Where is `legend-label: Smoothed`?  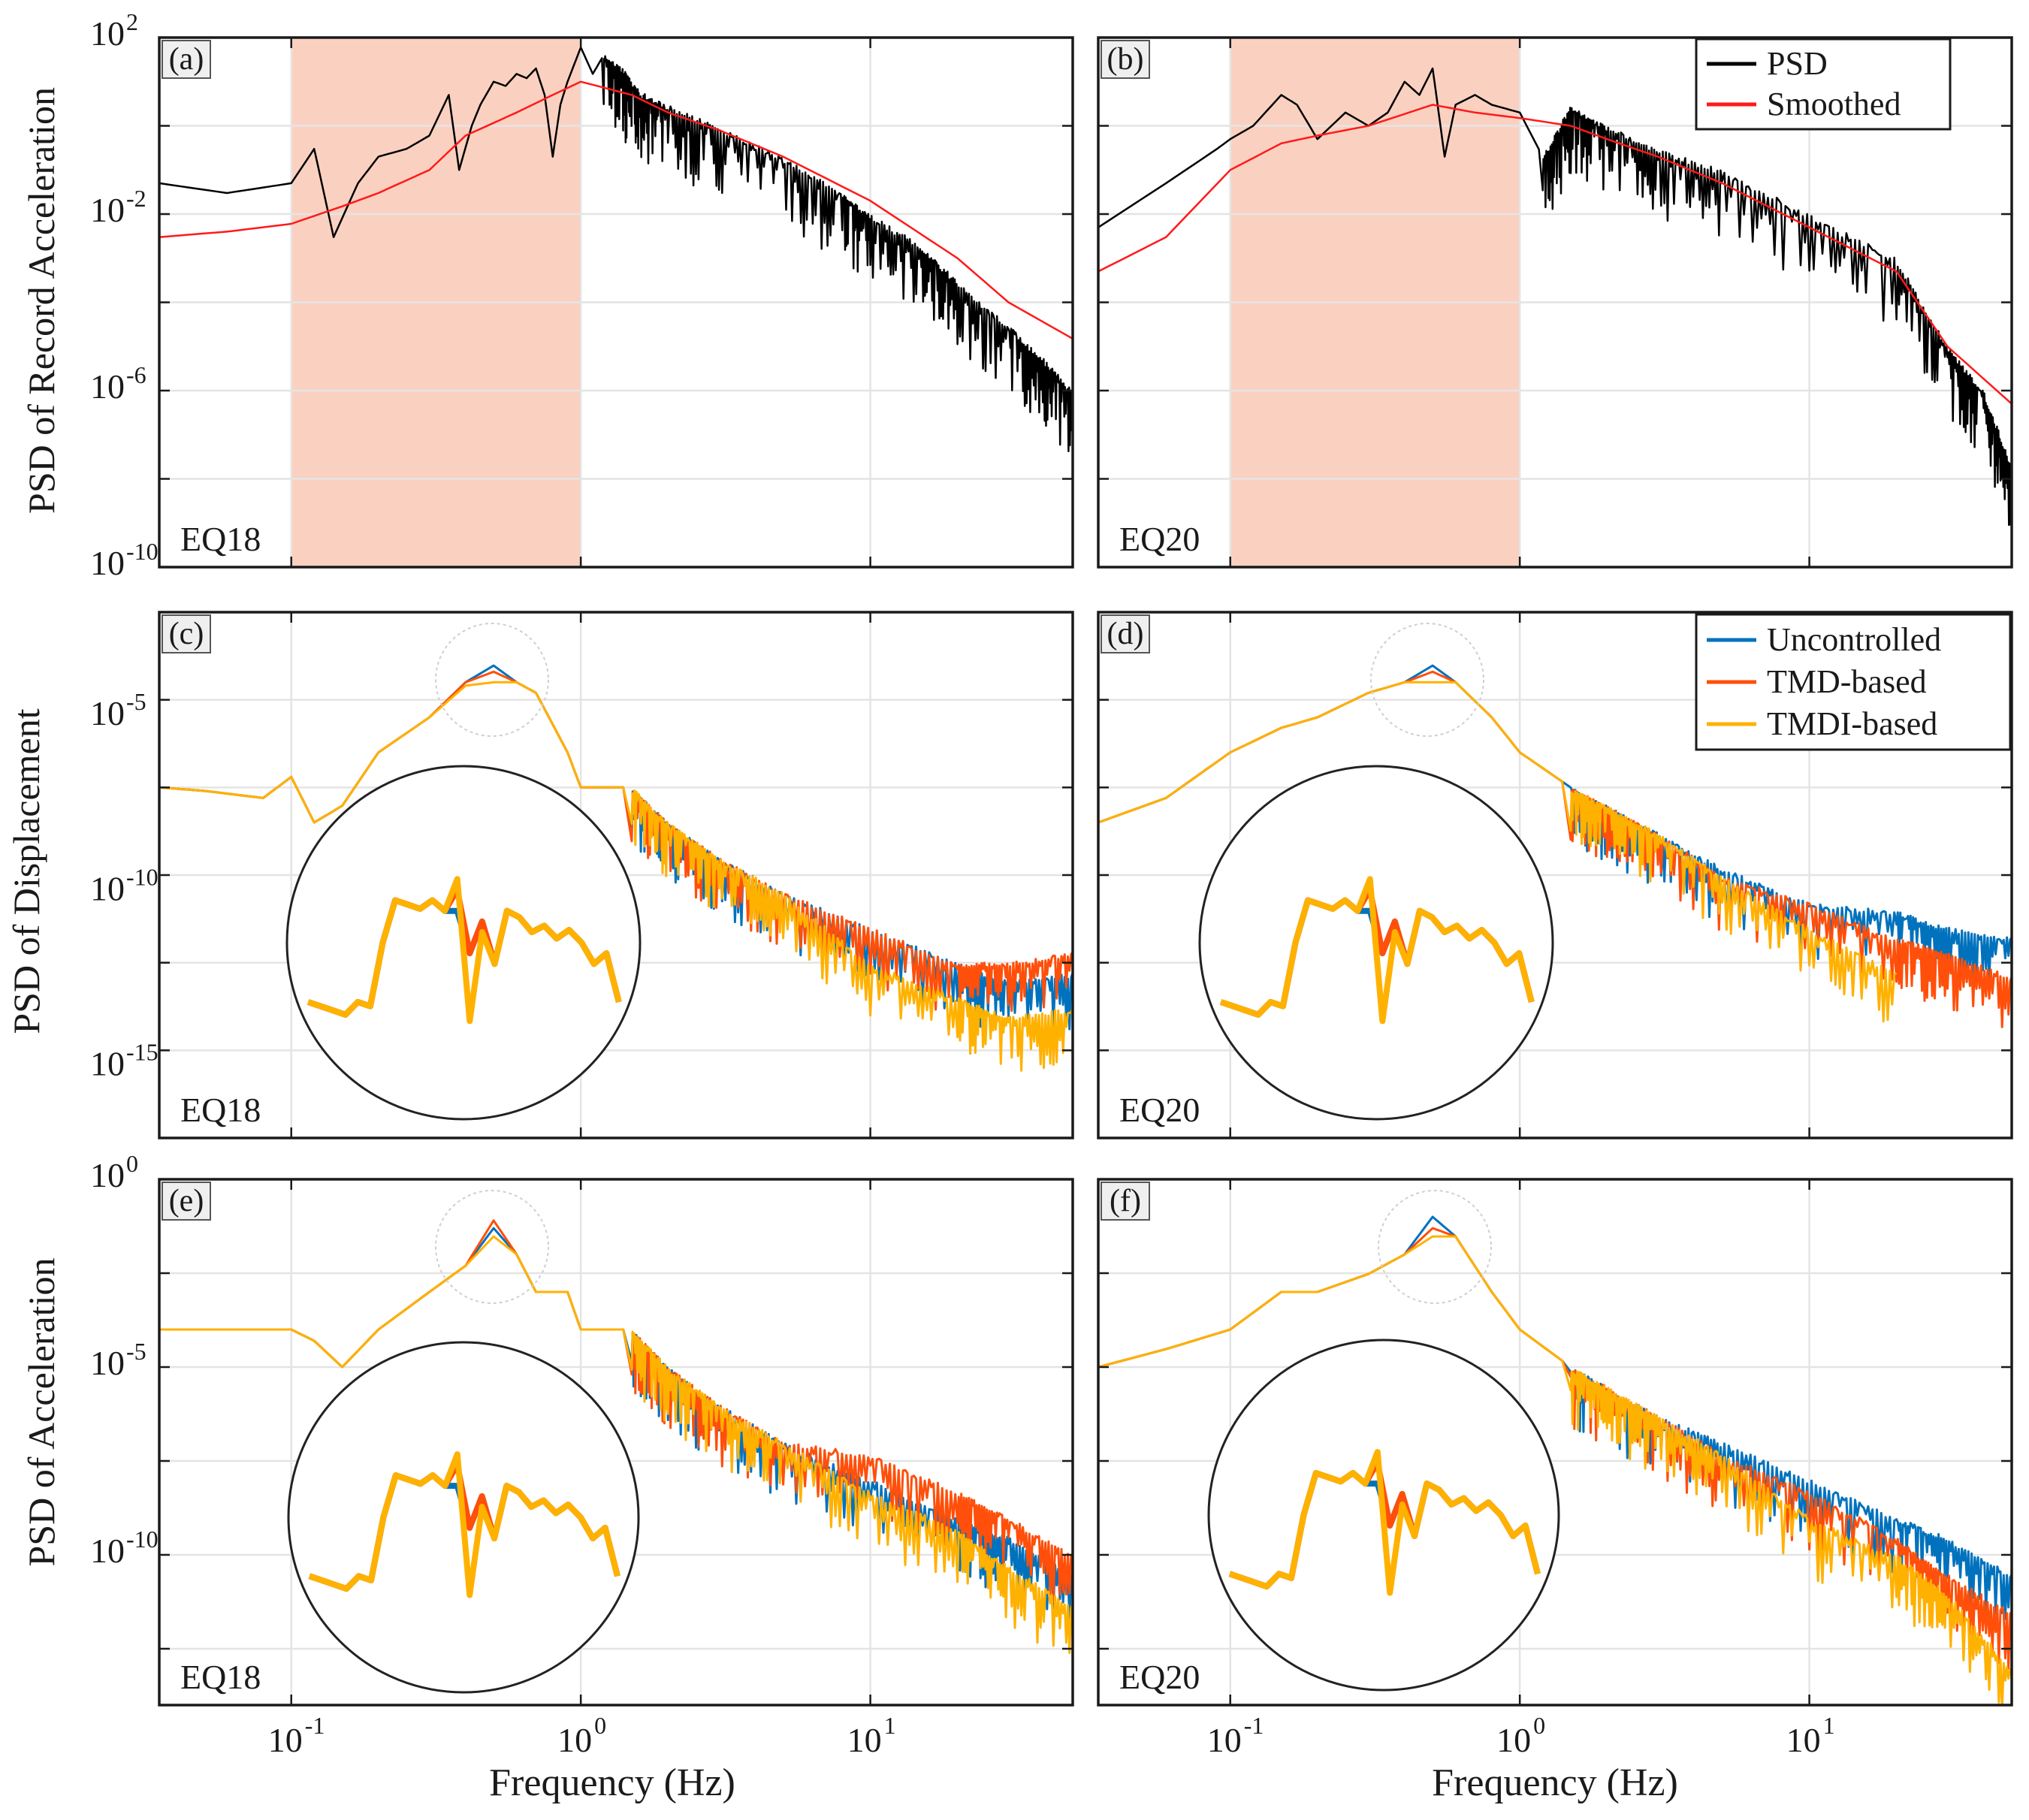 legend-label: Smoothed is located at coordinates (1834, 104).